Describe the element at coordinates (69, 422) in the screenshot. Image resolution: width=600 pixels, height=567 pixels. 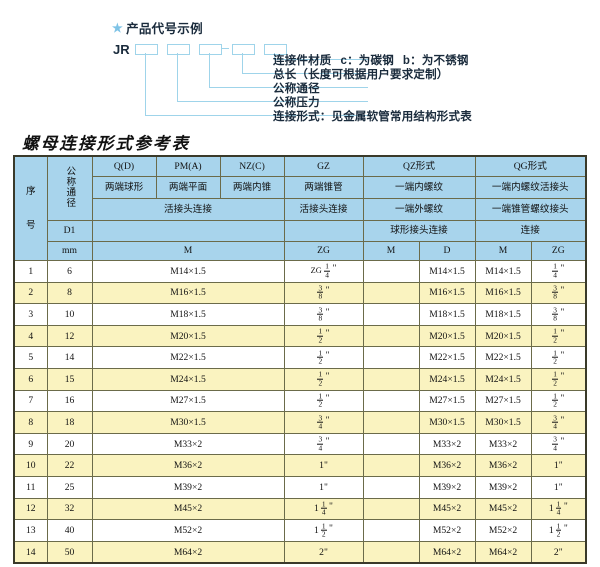
I see `cell-d1: 18` at that location.